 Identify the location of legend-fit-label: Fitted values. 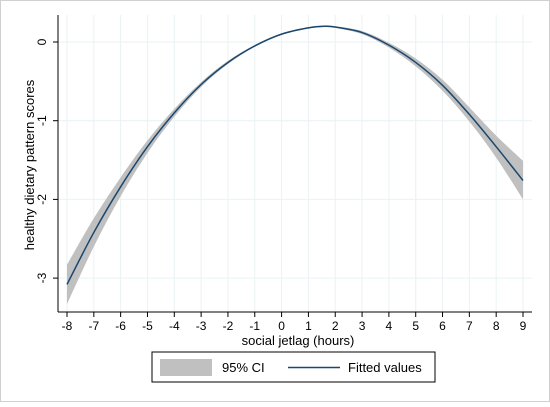
(385, 367).